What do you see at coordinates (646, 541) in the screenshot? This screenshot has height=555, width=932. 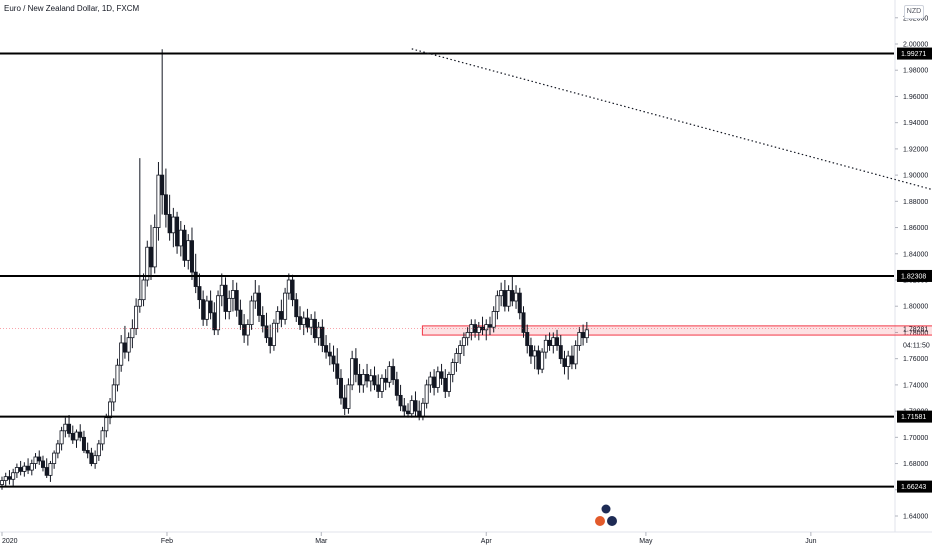 I see `x-tick-label: May` at bounding box center [646, 541].